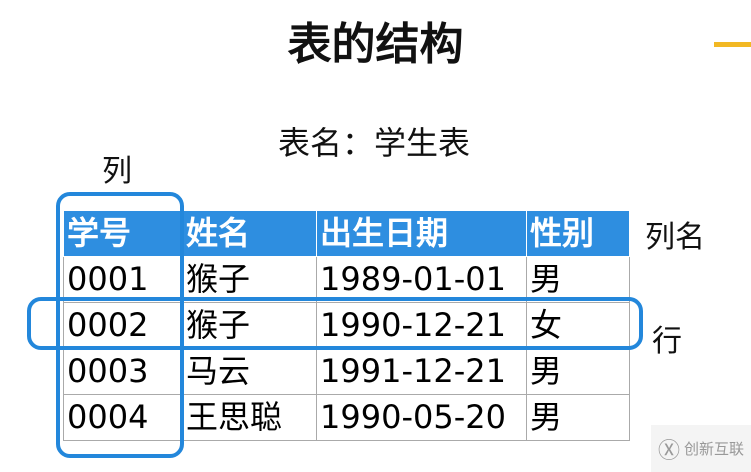 The height and width of the screenshot is (472, 751). I want to click on table-cell: 1991-12-21, so click(421, 371).